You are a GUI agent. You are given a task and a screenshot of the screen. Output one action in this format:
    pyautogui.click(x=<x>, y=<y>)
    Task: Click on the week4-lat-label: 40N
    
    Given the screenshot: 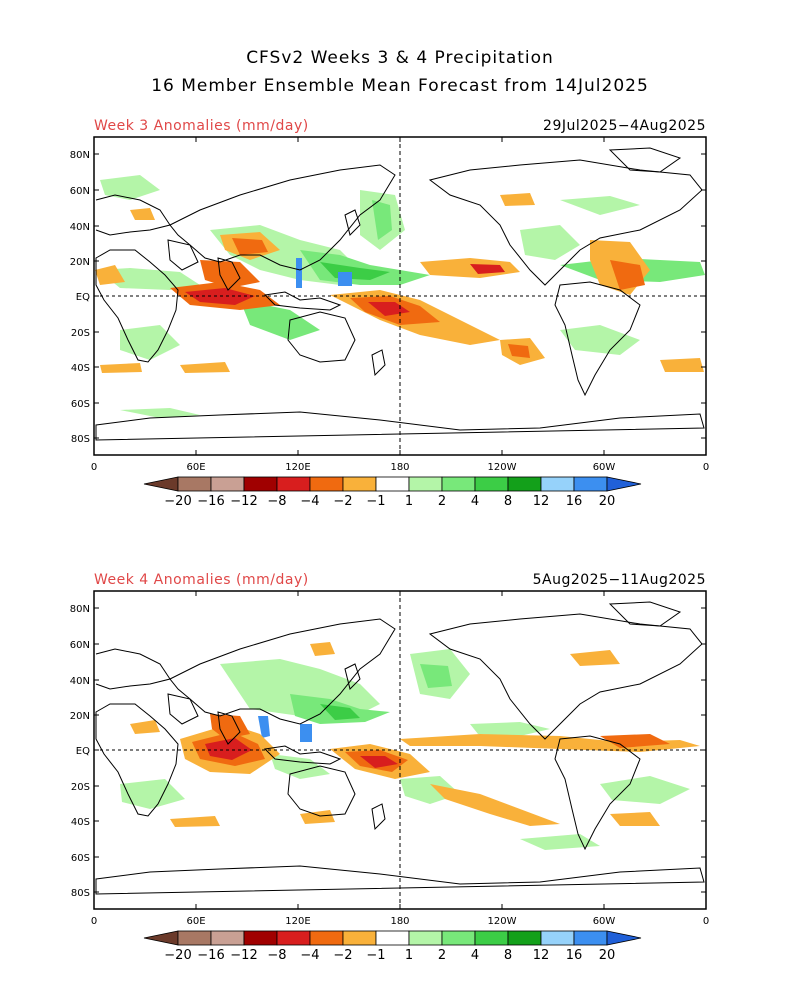 What is the action you would take?
    pyautogui.click(x=80, y=681)
    